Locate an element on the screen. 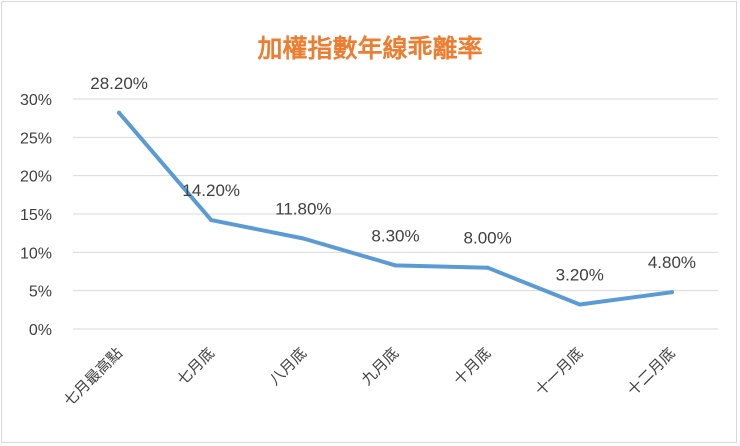 This screenshot has height=446, width=740. x-category-label: 九月底 is located at coordinates (380, 366).